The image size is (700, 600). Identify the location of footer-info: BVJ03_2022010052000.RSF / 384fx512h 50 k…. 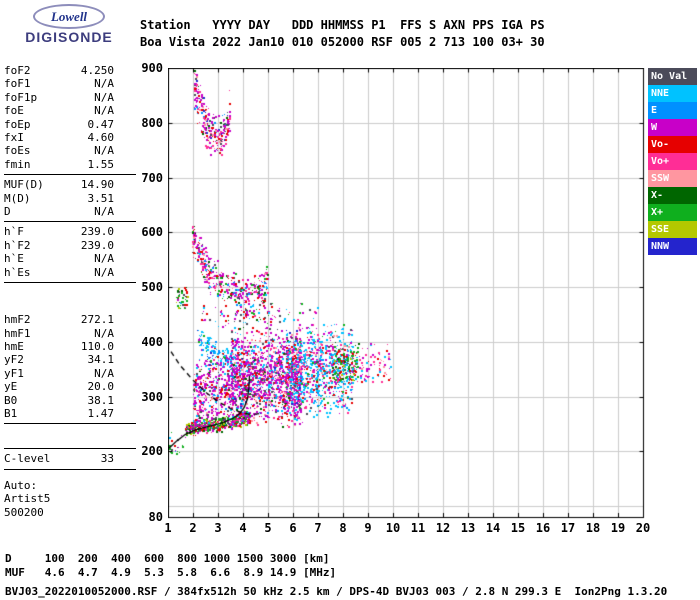
(336, 591).